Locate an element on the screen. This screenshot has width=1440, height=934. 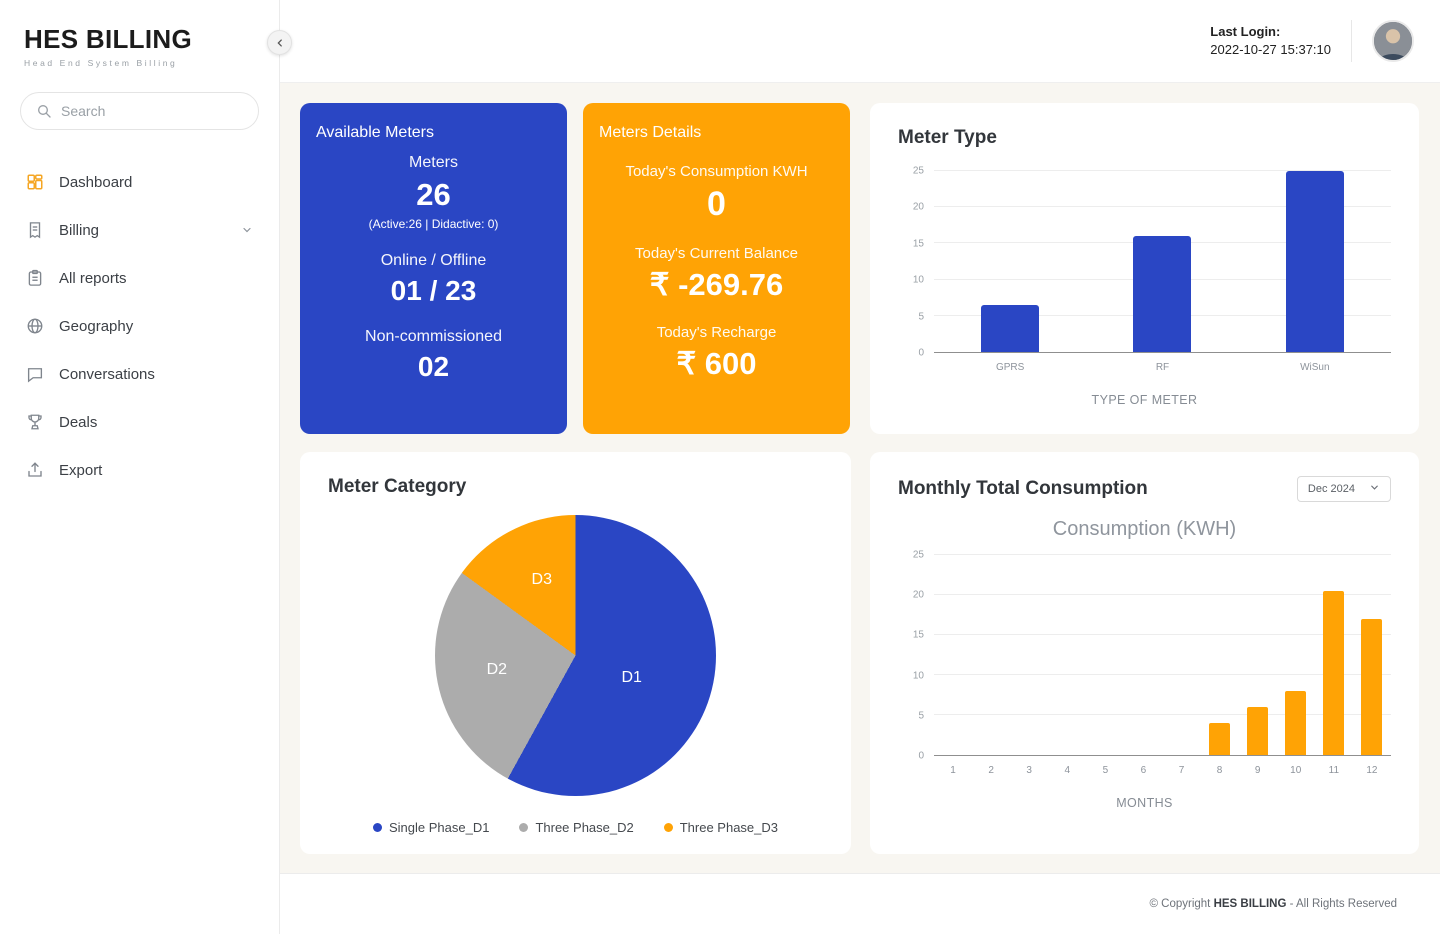
todays-balance-value: ₹ -269.76 is located at coordinates (716, 284).